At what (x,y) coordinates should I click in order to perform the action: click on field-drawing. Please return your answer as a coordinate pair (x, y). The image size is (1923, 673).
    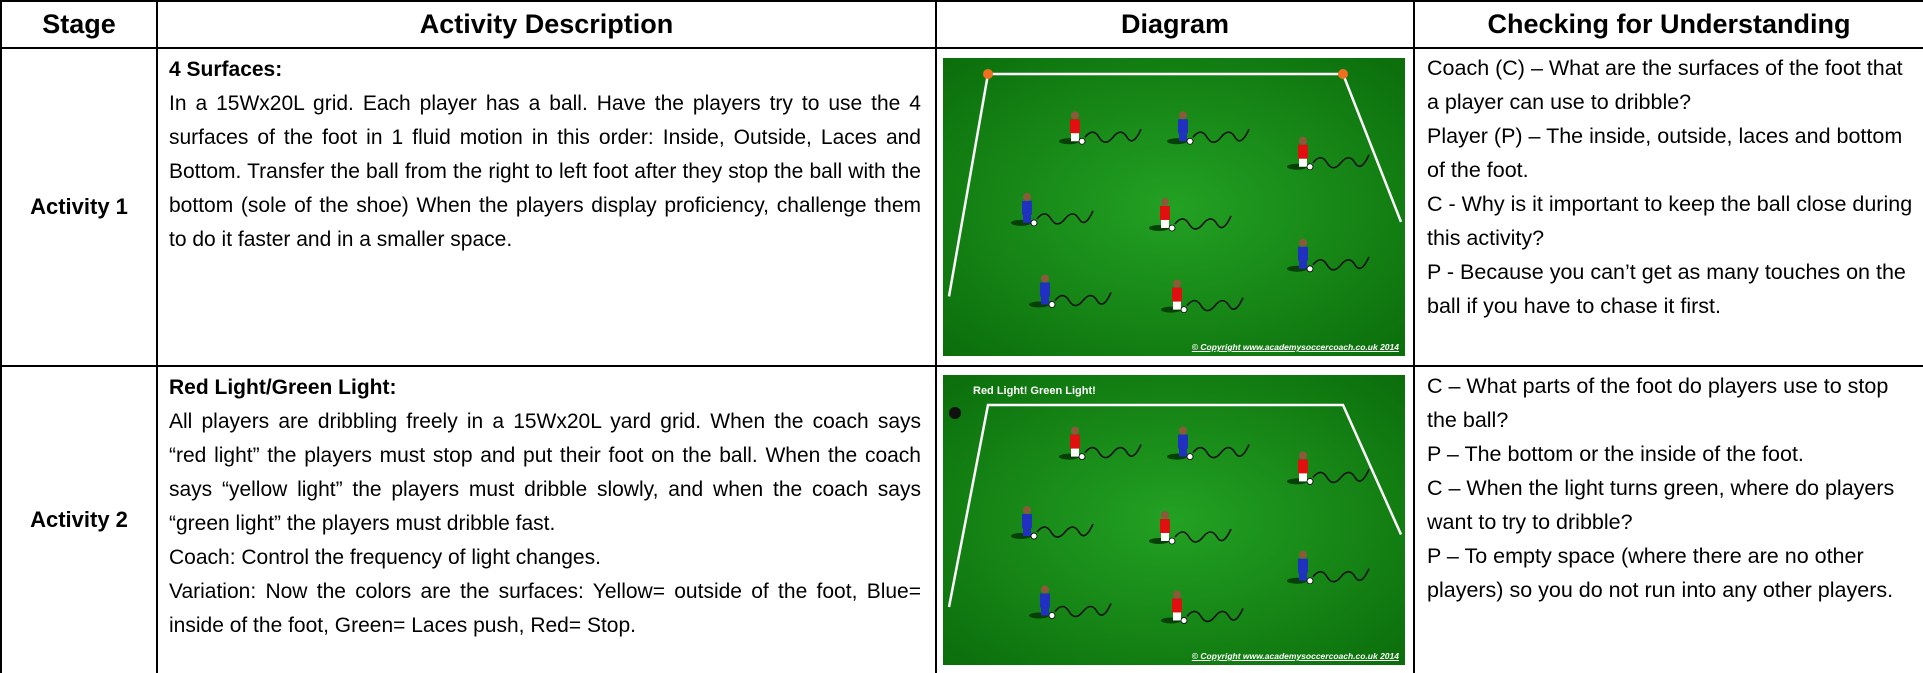
    Looking at the image, I should click on (1174, 520).